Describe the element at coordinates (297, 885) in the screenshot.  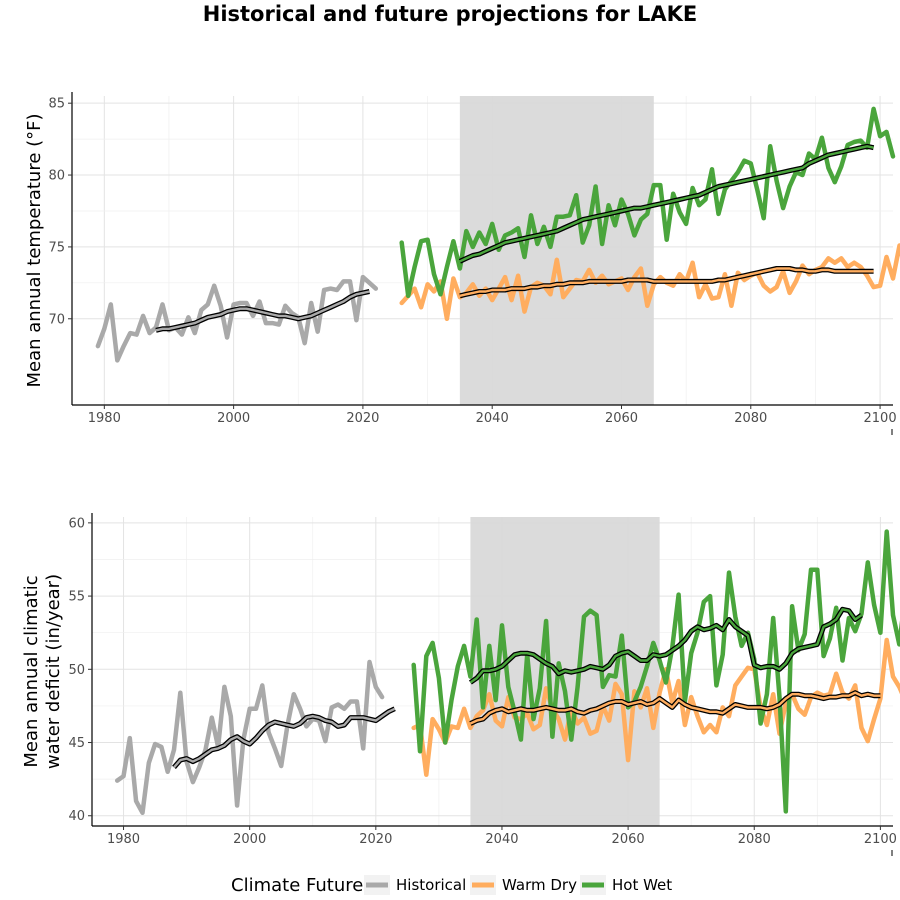
I see `legend-title: Climate Future` at that location.